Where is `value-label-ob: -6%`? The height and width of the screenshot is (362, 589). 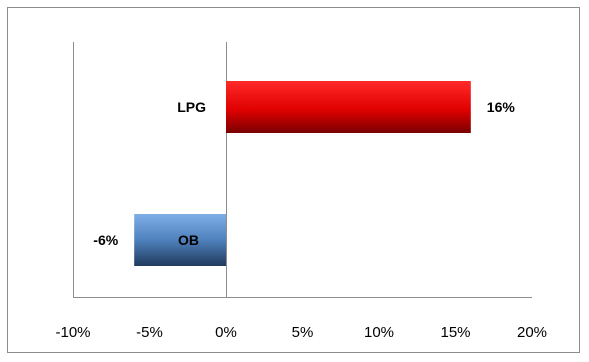
value-label-ob: -6% is located at coordinates (105, 240).